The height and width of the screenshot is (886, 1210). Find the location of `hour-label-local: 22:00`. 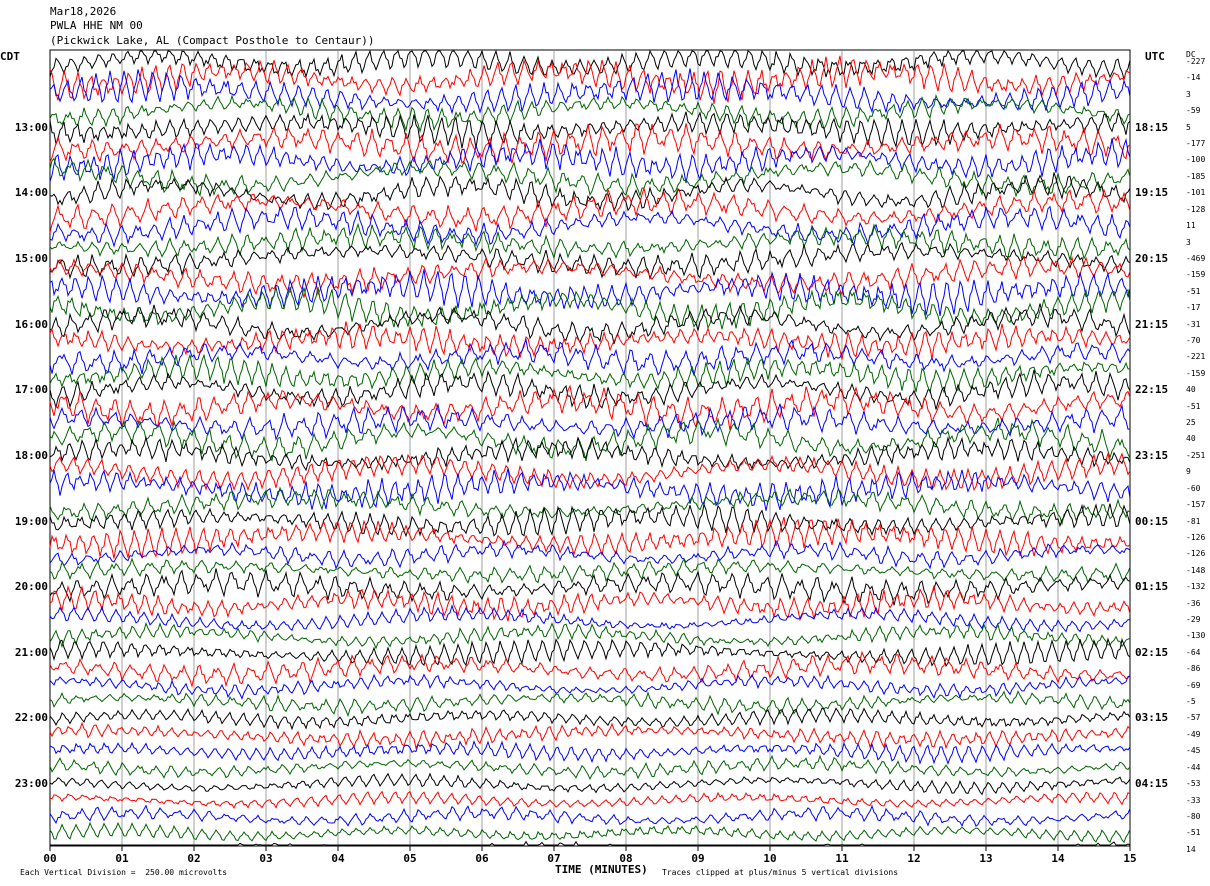

hour-label-local: 22:00 is located at coordinates (31, 718).